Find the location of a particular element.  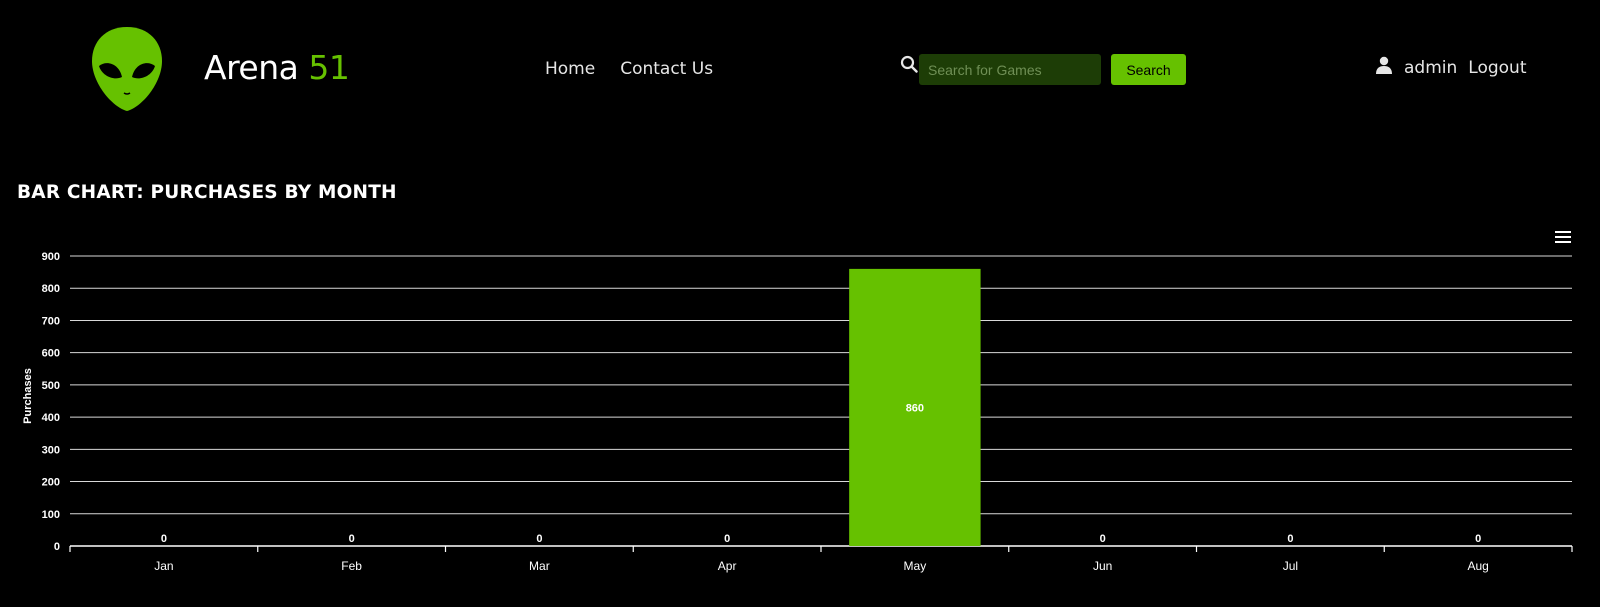

y-tick-label: 800 is located at coordinates (51, 289).